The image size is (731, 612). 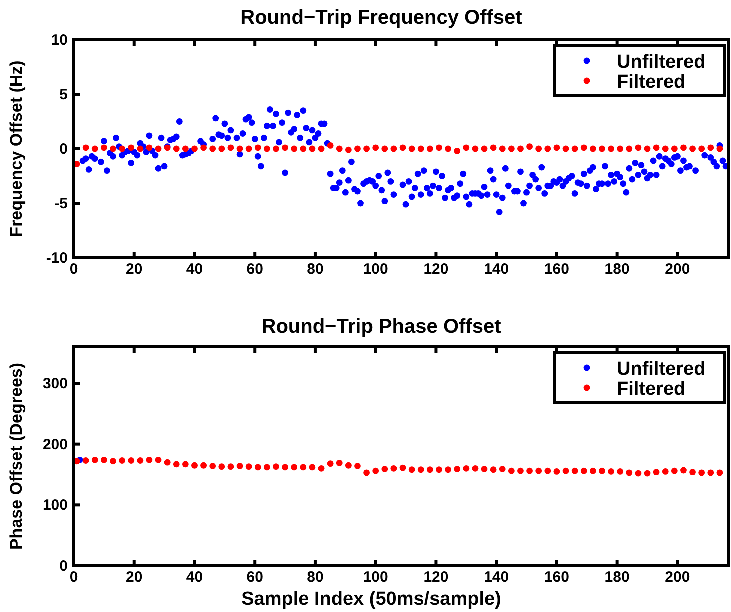 What do you see at coordinates (382, 327) in the screenshot?
I see `chart-title: Round−Trip Phase Offset` at bounding box center [382, 327].